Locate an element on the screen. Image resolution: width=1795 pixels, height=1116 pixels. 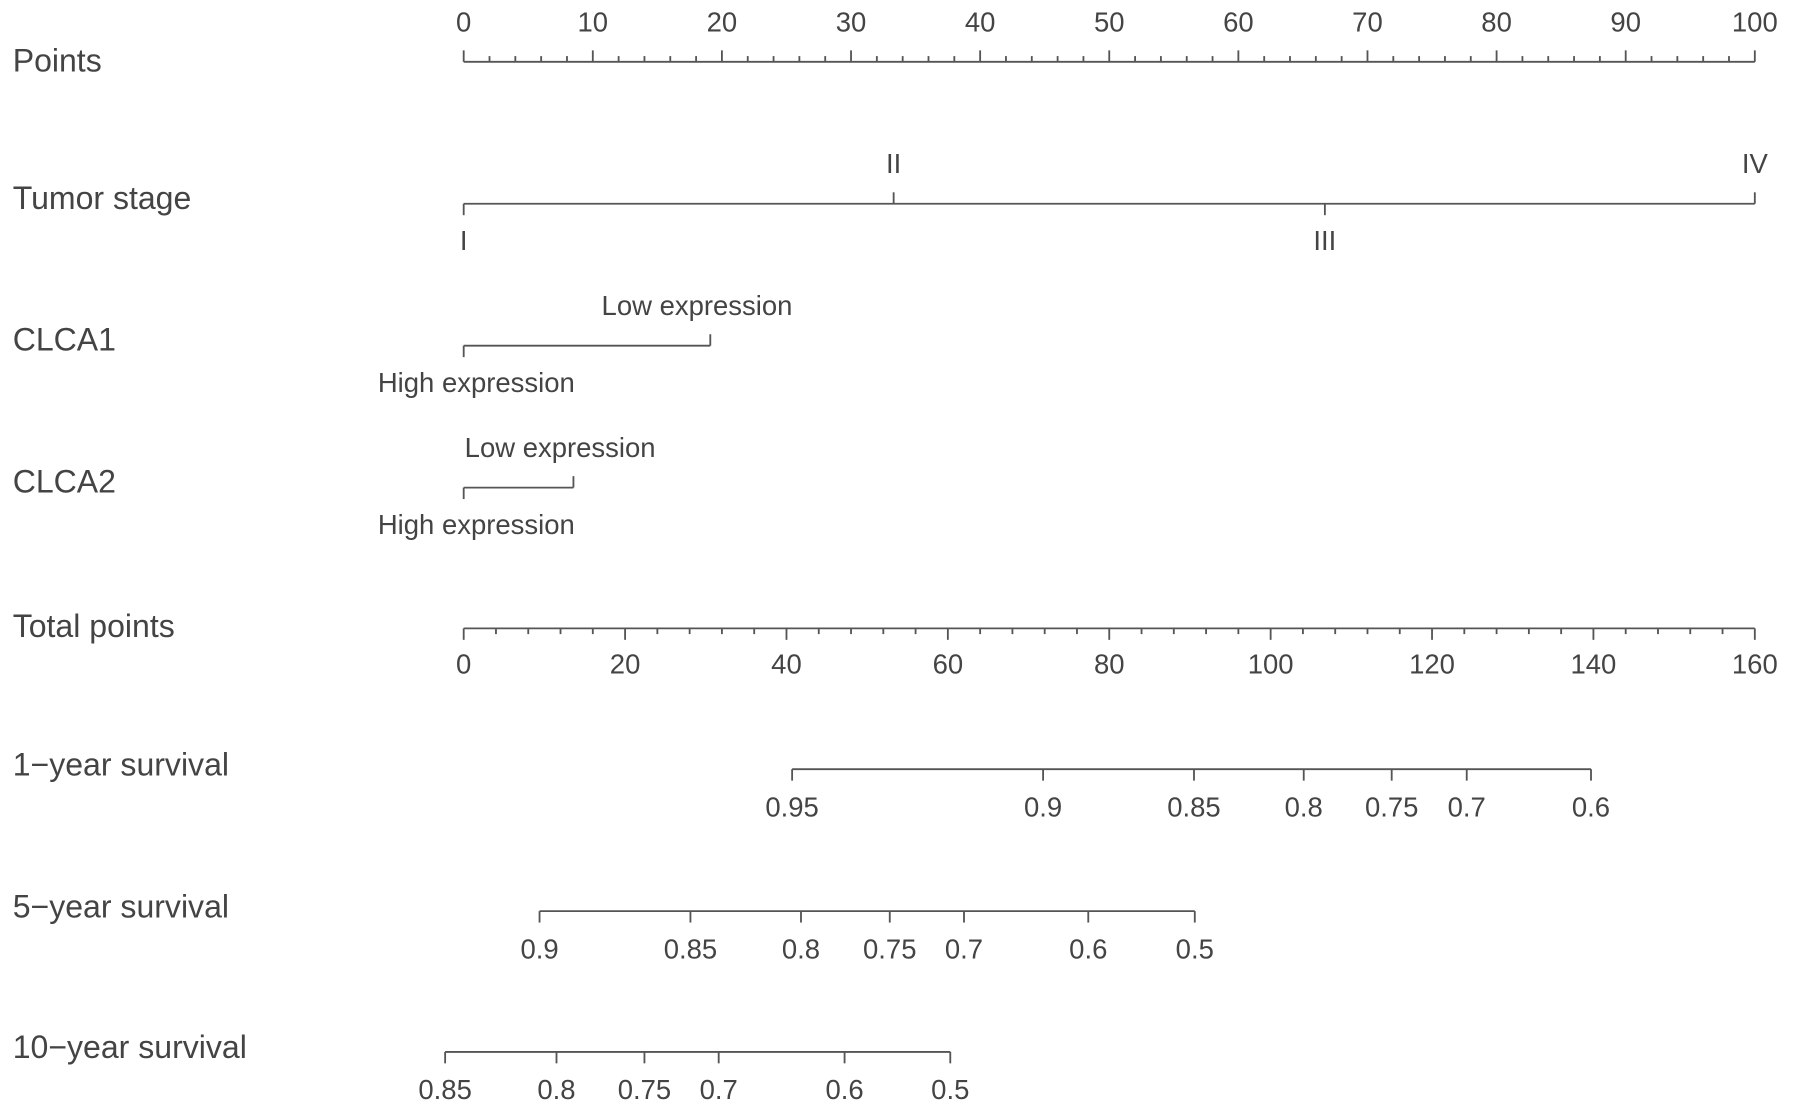
tick-label: 90 is located at coordinates (1625, 21).